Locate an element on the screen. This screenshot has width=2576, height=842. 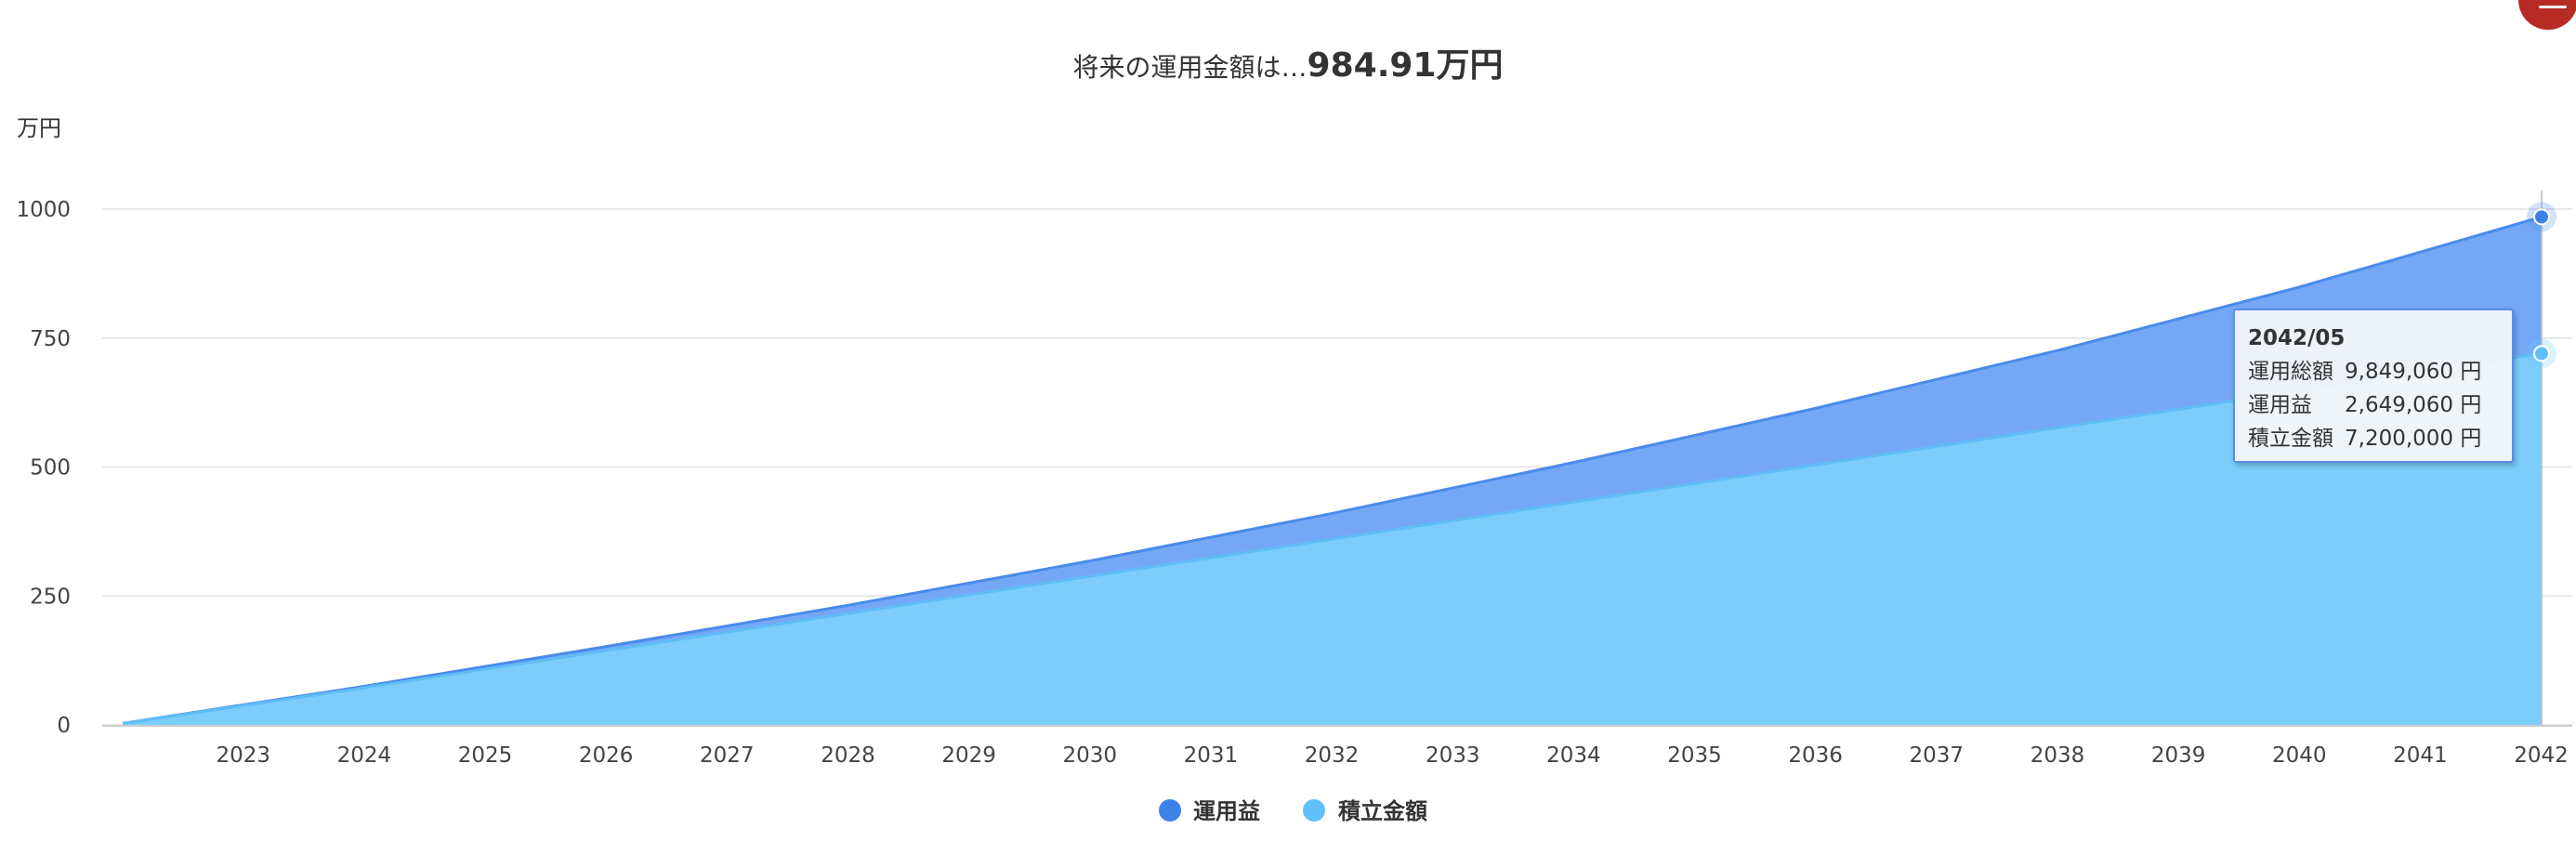
x-tick-label: 2033 is located at coordinates (1453, 755).